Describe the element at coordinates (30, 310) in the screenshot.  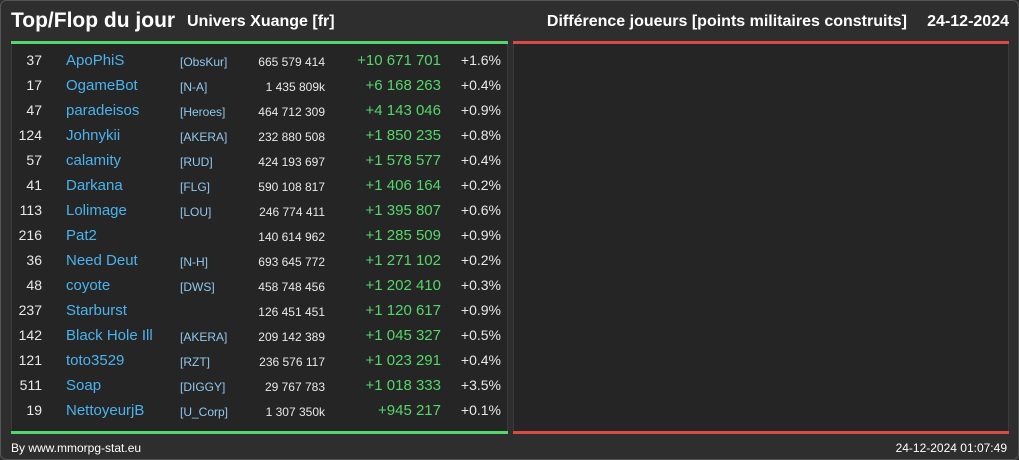
I see `rank-cell: 237` at that location.